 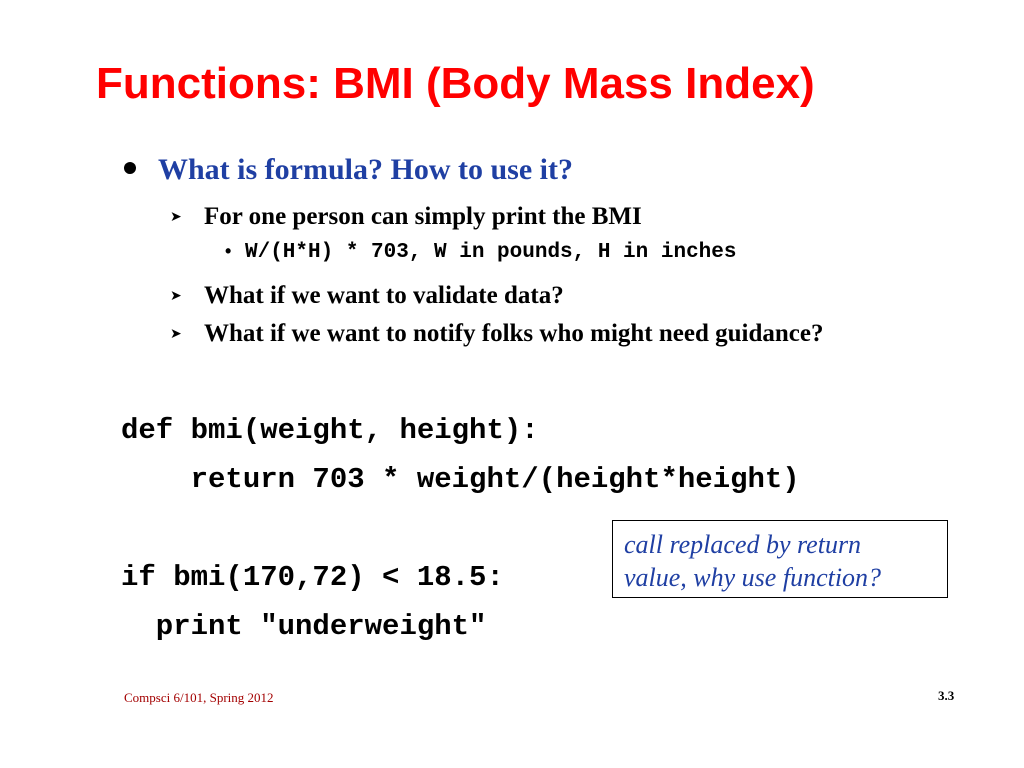 What do you see at coordinates (460, 479) in the screenshot?
I see `code-line-return: return 703 * weight/(height*height)` at bounding box center [460, 479].